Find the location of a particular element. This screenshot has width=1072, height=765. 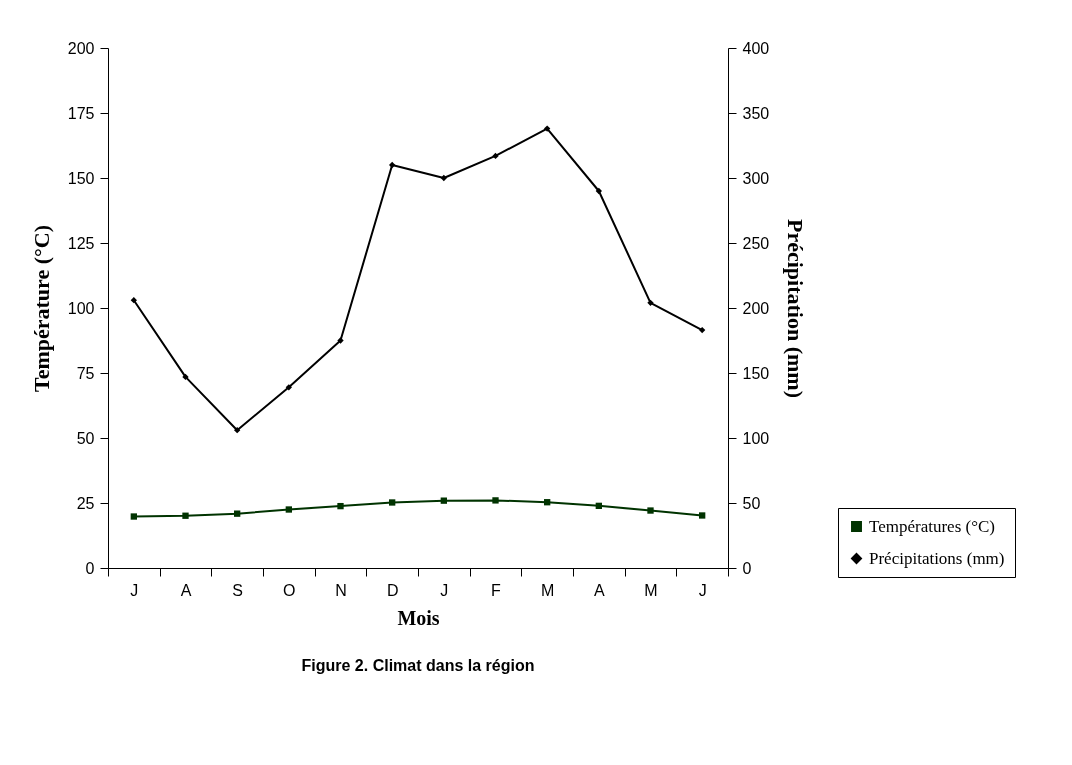

y-tick-label: 75 is located at coordinates (85, 373).